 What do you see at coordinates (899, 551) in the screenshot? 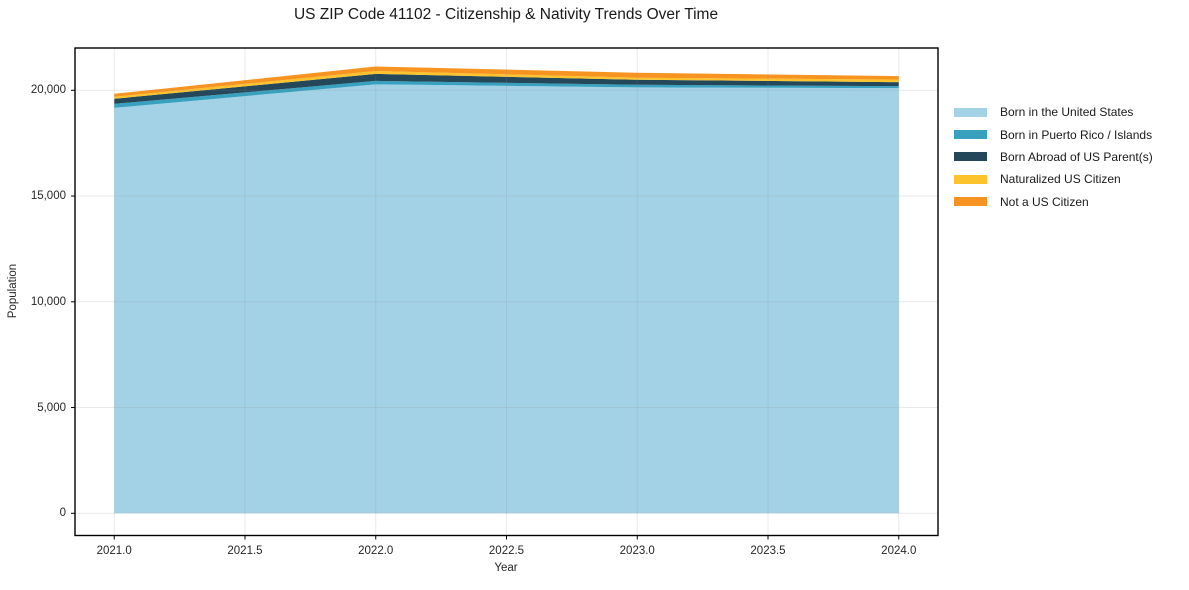
I see `x-tick-label: 2024.0` at bounding box center [899, 551].